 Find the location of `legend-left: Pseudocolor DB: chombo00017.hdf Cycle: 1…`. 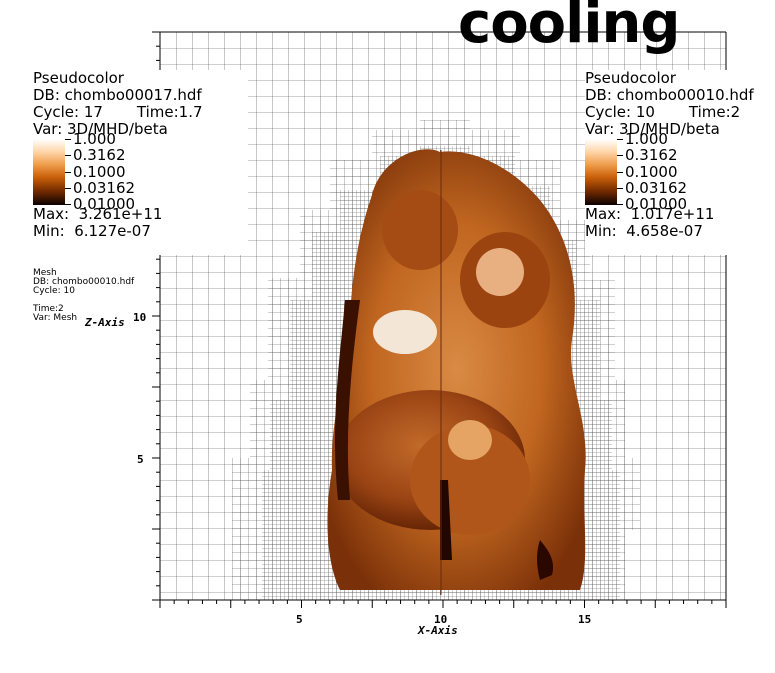

legend-left: Pseudocolor DB: chombo00017.hdf Cycle: 1… is located at coordinates (140, 162).